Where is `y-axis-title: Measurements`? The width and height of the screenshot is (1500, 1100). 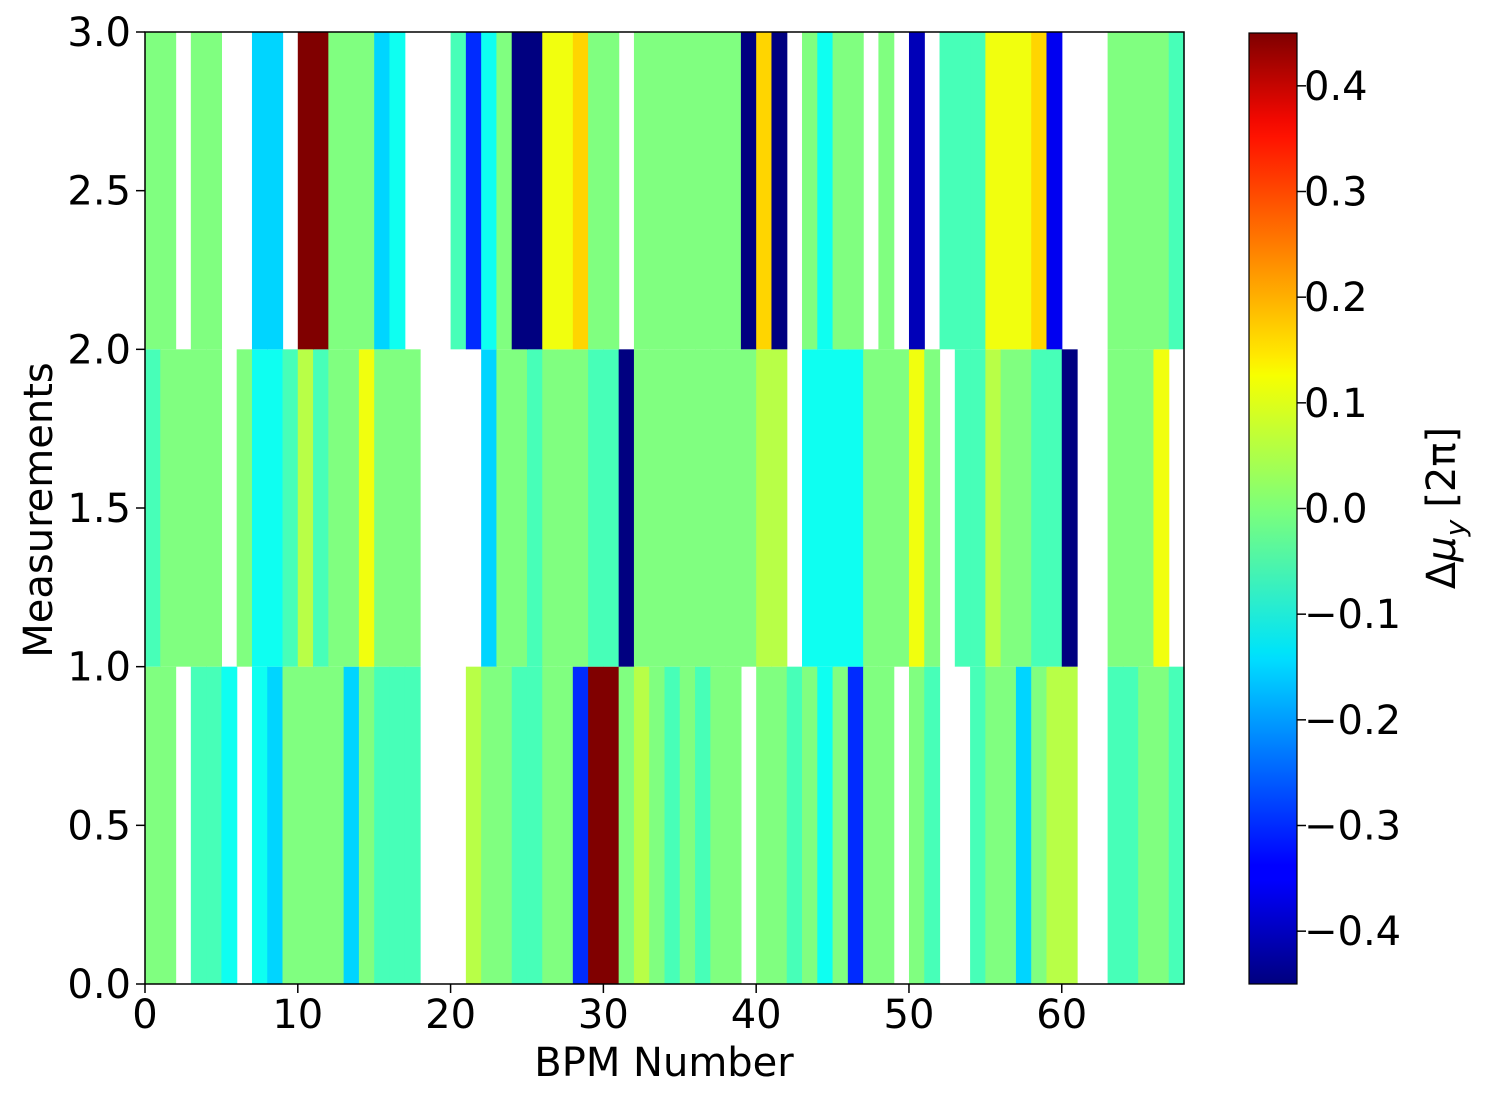
y-axis-title: Measurements is located at coordinates (39, 509).